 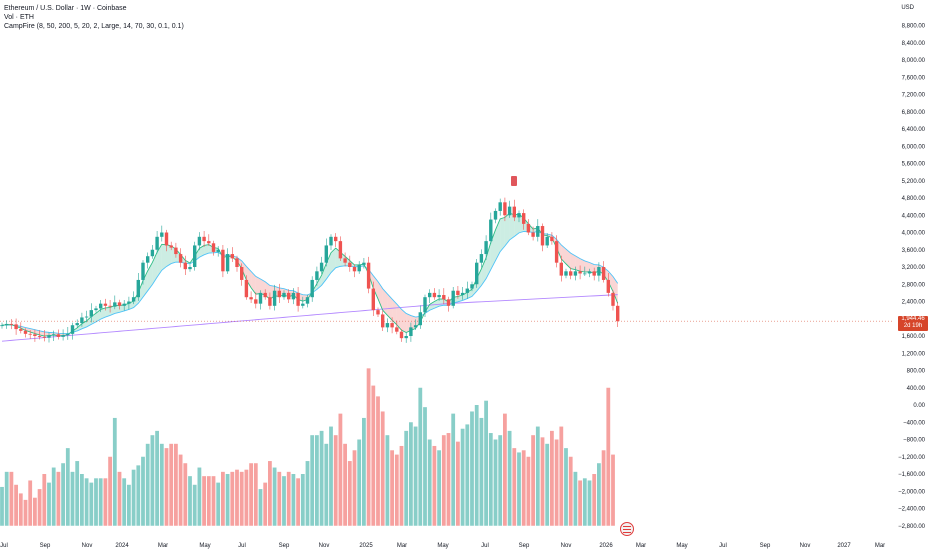 What do you see at coordinates (880, 546) in the screenshot?
I see `time-tick-label: Mar` at bounding box center [880, 546].